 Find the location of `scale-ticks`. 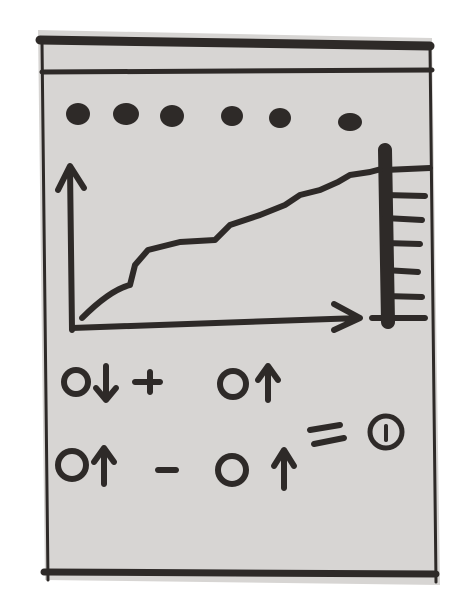

scale-ticks is located at coordinates (401, 243).